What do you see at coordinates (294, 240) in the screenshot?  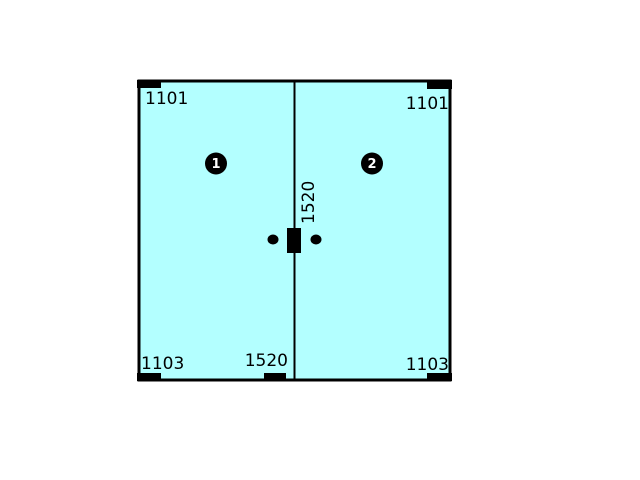 I see `center-lock-block` at bounding box center [294, 240].